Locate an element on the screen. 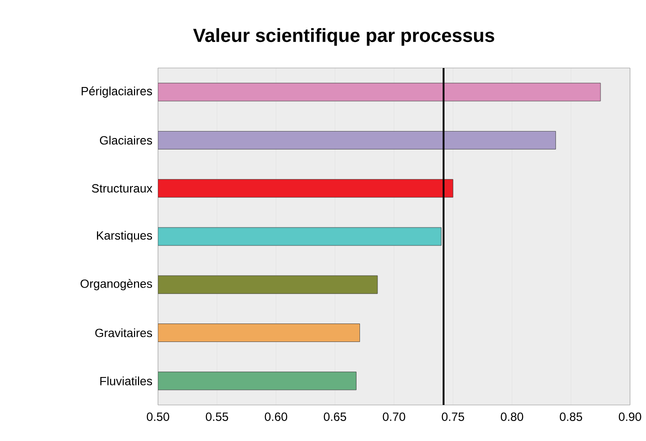 The image size is (646, 441). chart-title: Valeur scientifique par processus is located at coordinates (343, 37).